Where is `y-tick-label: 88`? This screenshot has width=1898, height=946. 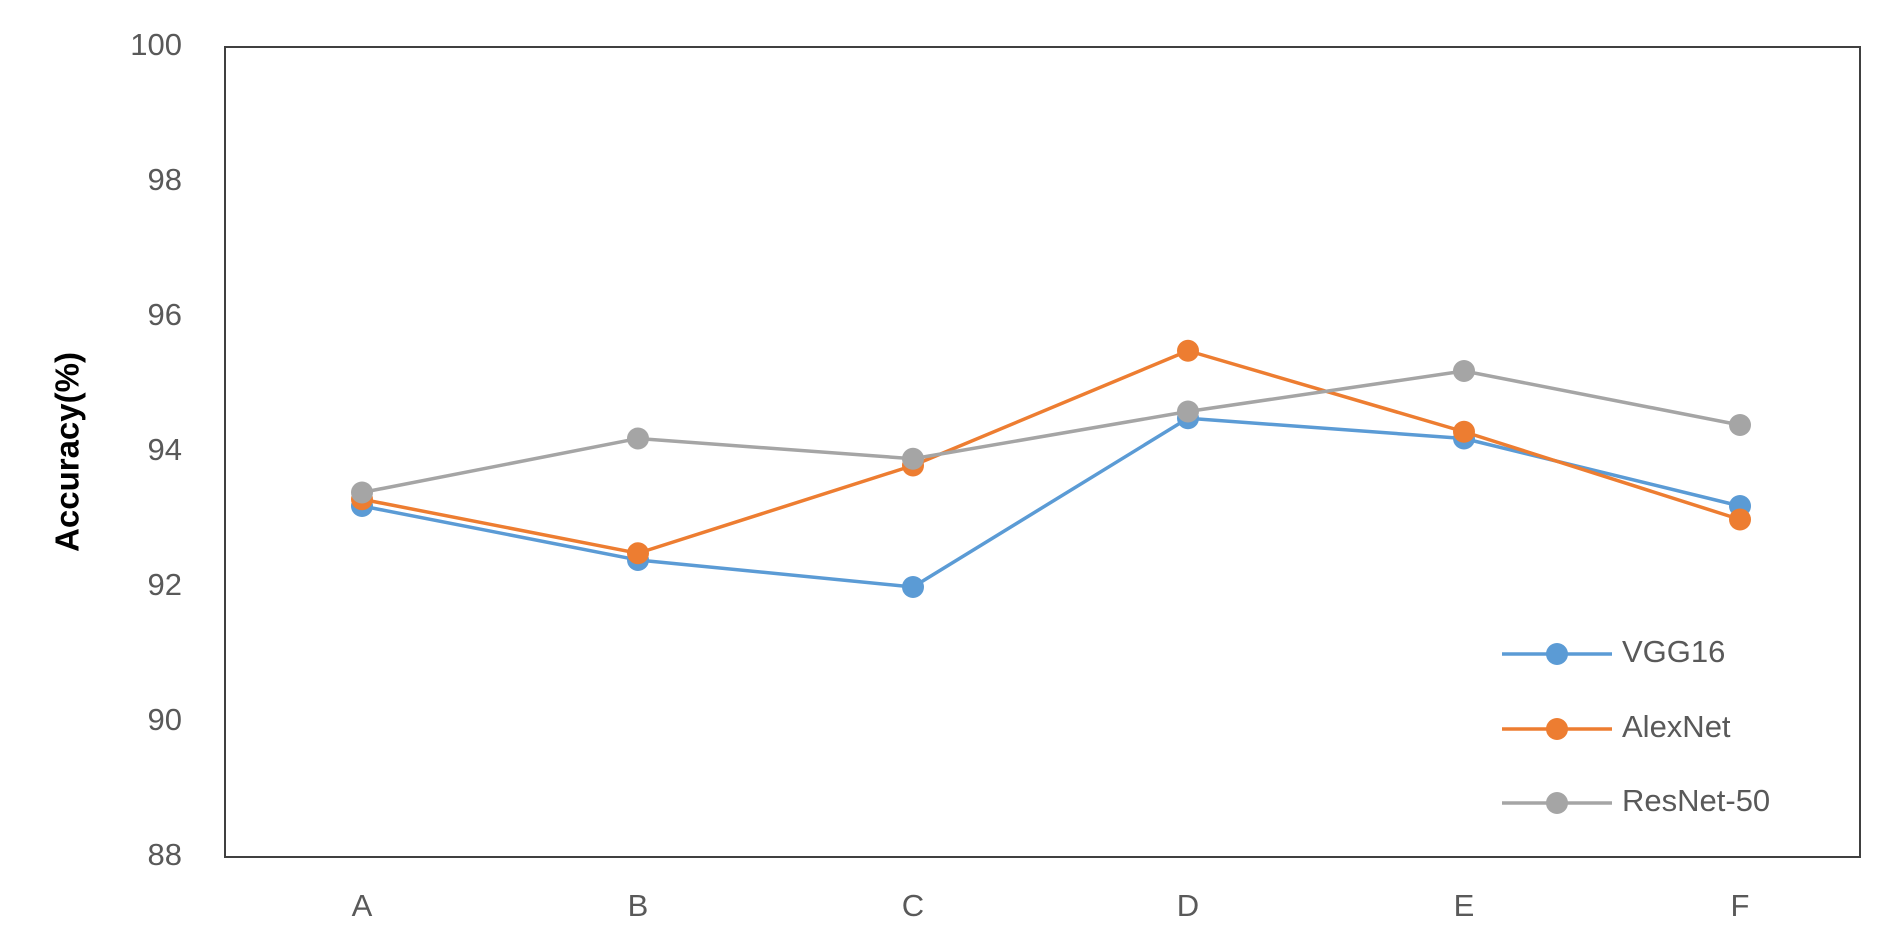 y-tick-label: 88 is located at coordinates (165, 854).